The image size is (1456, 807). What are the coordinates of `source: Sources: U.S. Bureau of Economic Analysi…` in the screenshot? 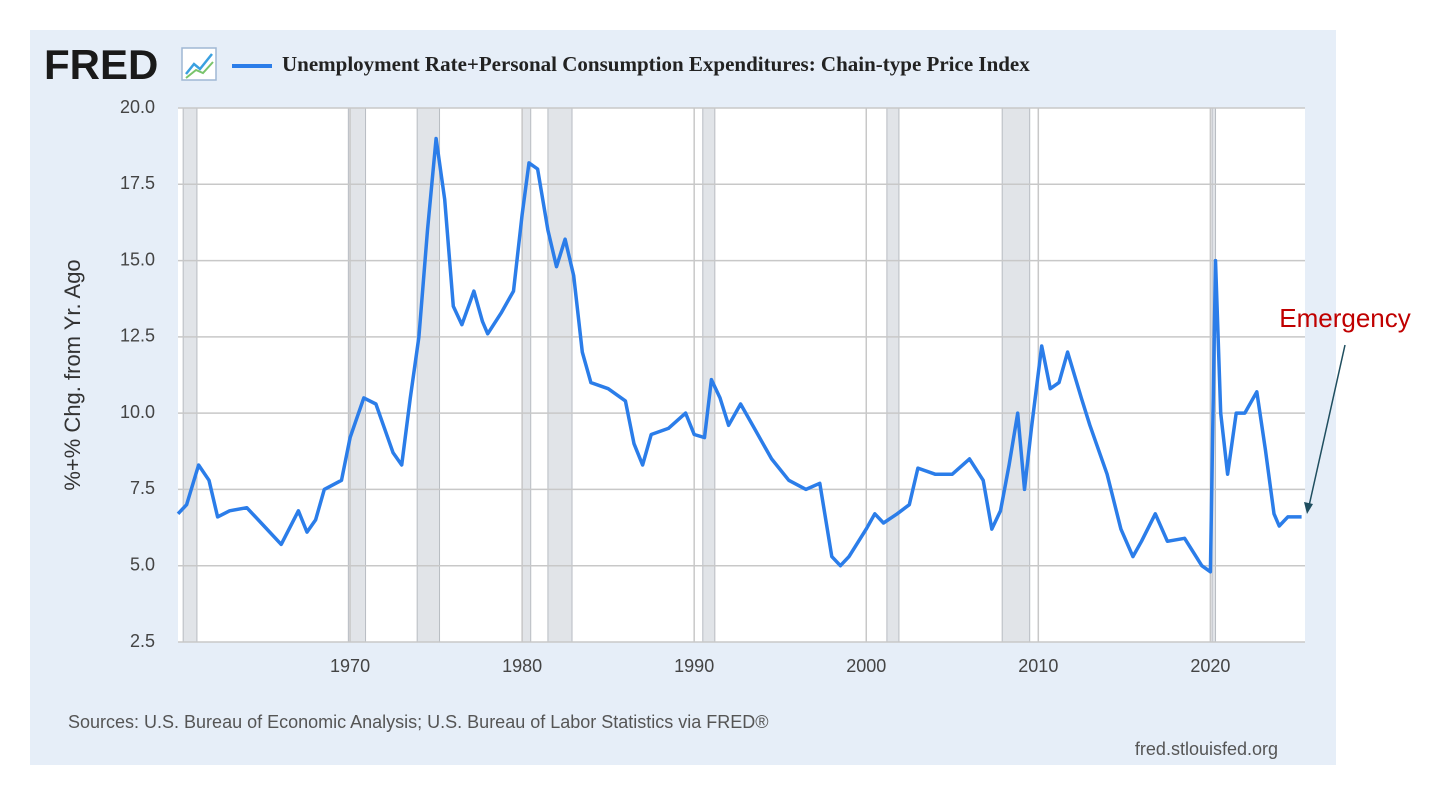 It's located at (418, 722).